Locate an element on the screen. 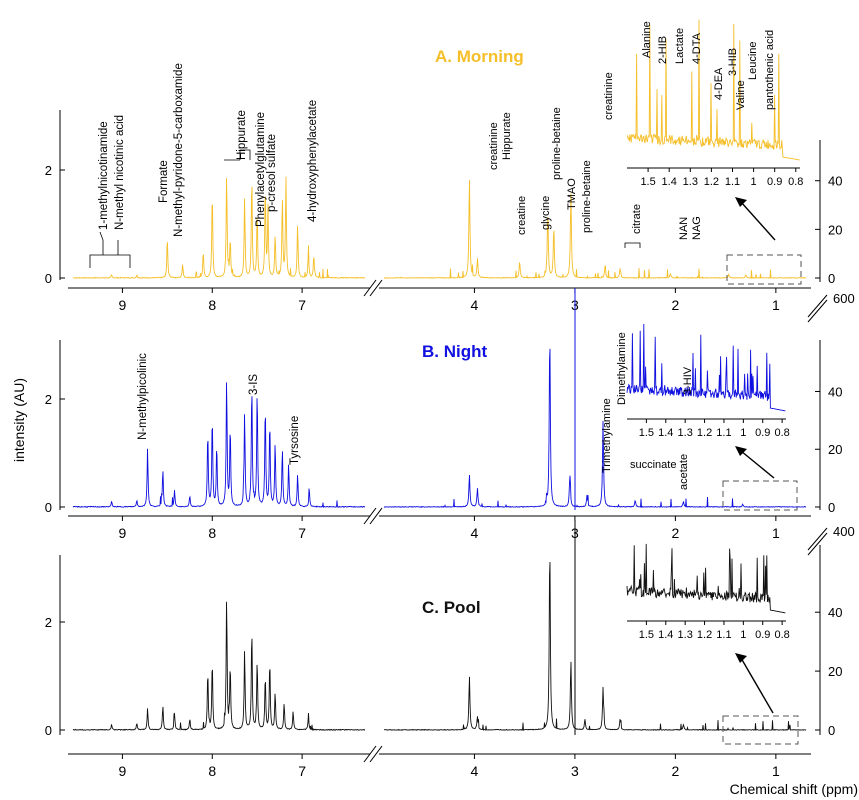 The image size is (859, 800). peak-annotation: Phenylacetylglutamine is located at coordinates (261, 169).